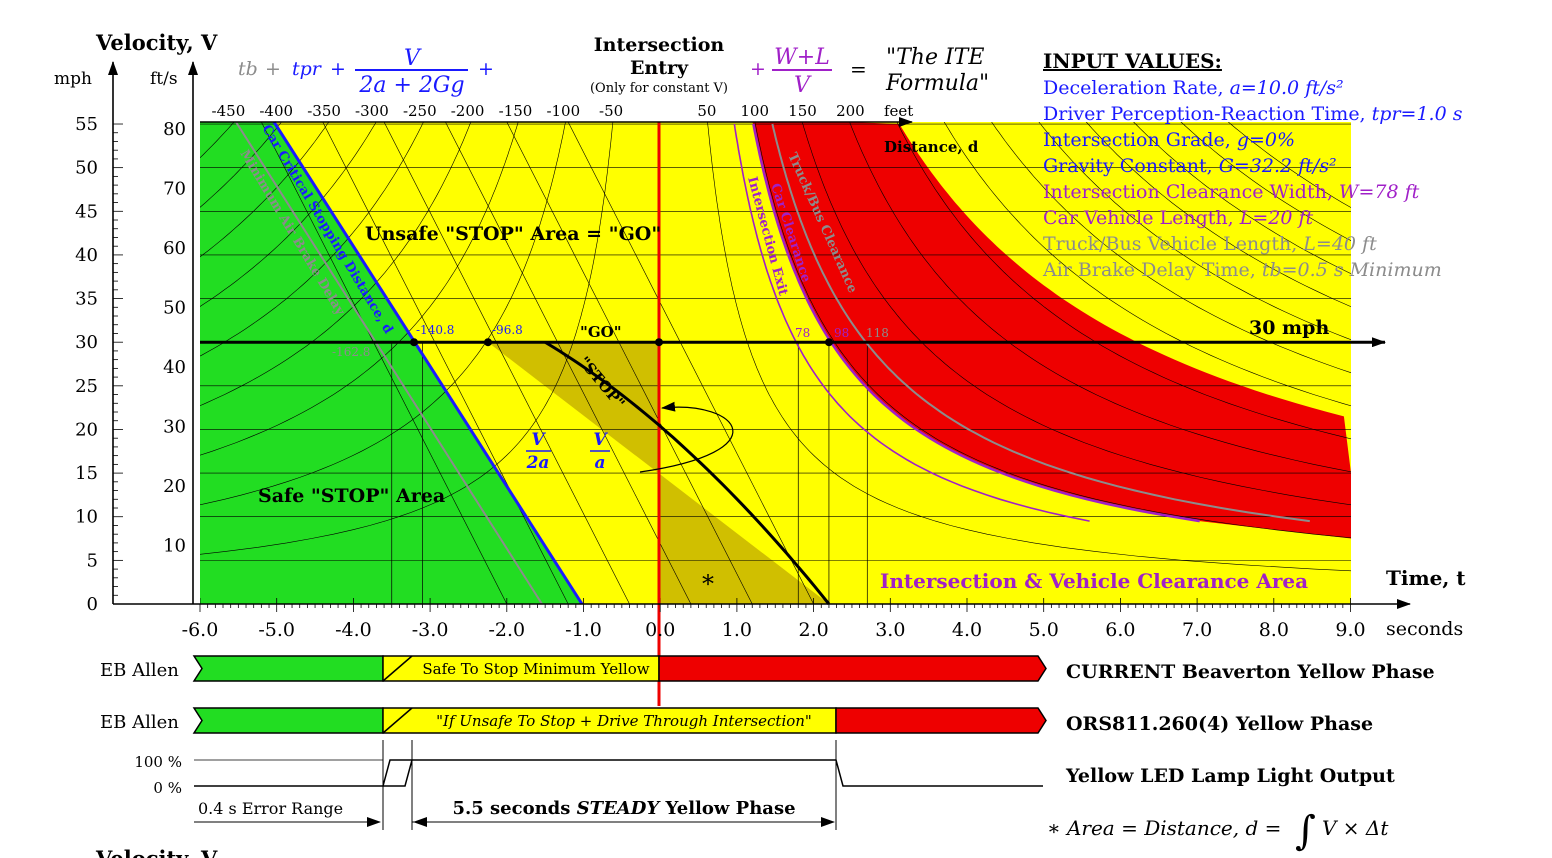  Describe the element at coordinates (397, 668) in the screenshot. I see `phase1-diag` at that location.